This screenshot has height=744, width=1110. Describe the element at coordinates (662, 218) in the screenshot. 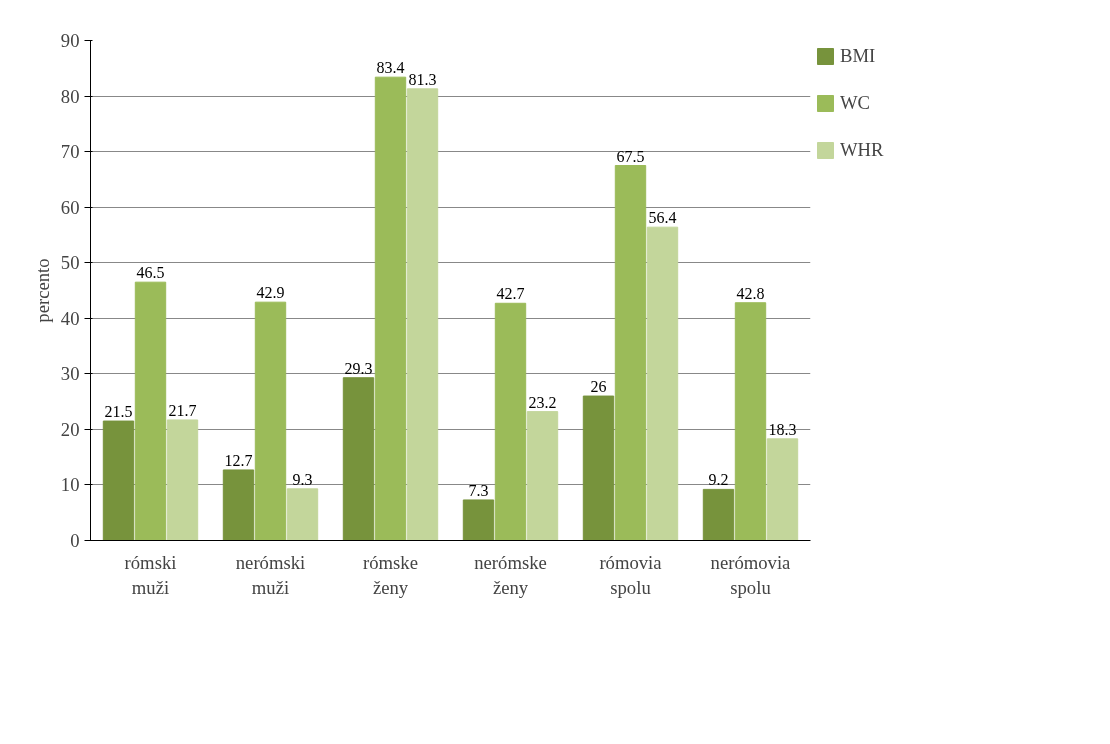

I see `data-label: 56.4` at that location.